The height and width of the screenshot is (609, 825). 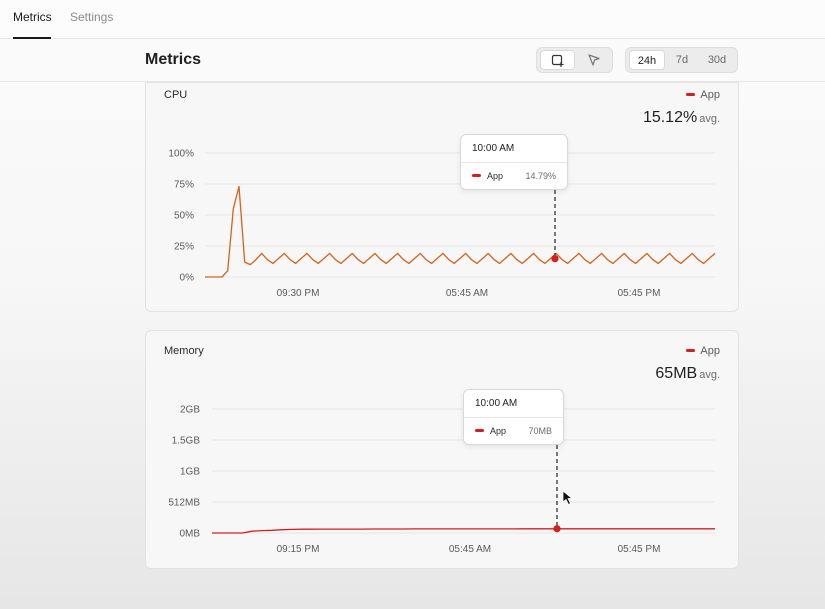 I want to click on range-7d: 7d, so click(x=682, y=60).